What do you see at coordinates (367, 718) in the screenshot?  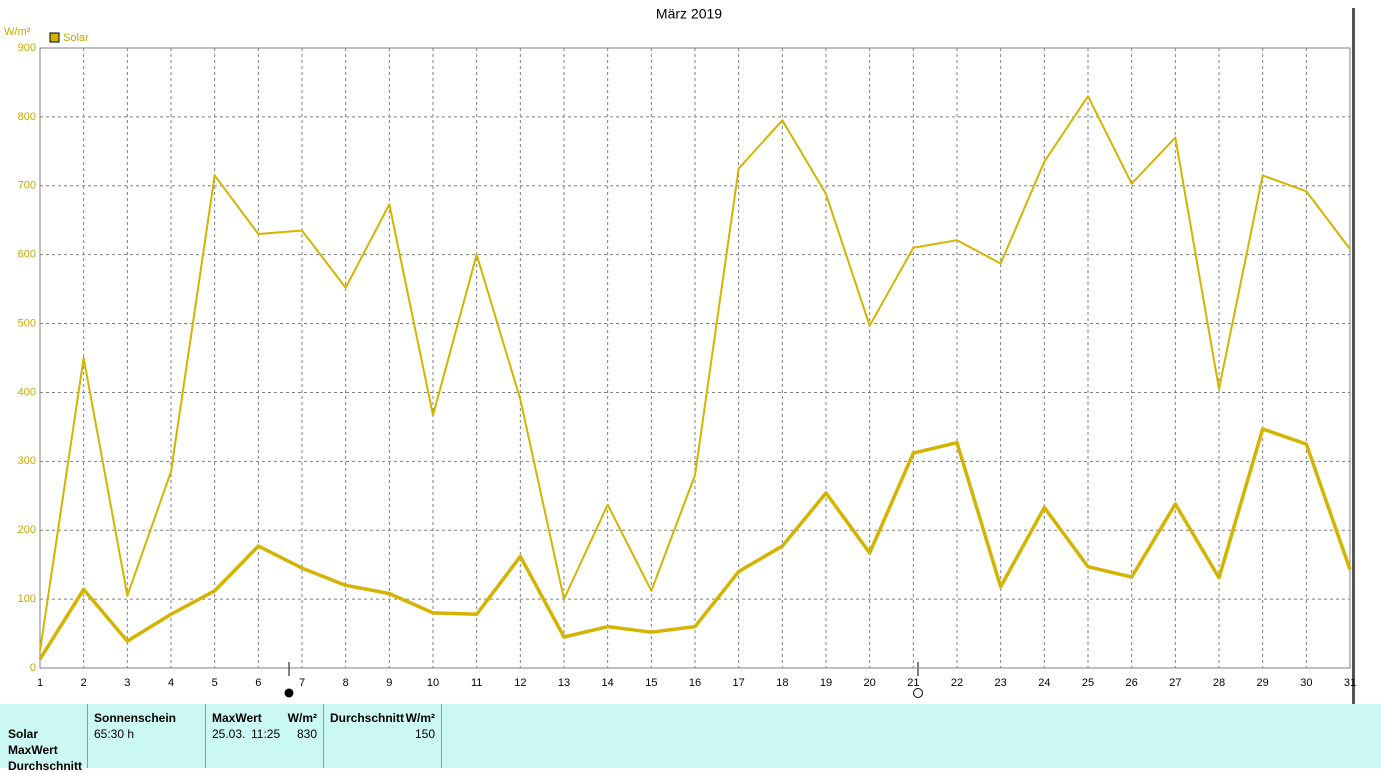 I see `column-header: Durchschnitt` at bounding box center [367, 718].